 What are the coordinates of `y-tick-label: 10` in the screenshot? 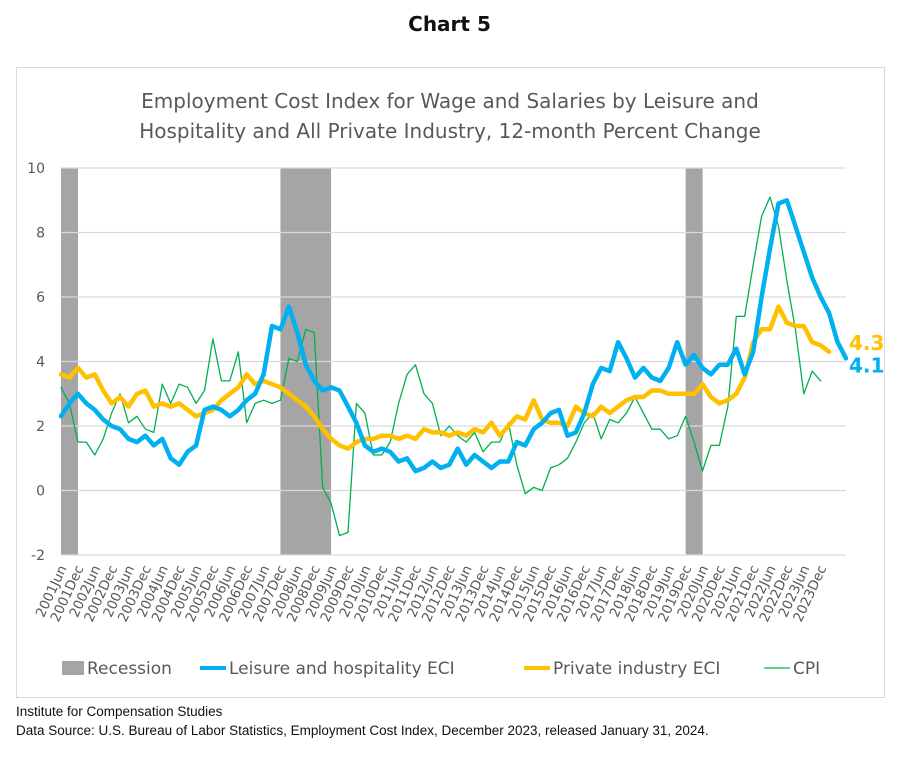 It's located at (36, 169).